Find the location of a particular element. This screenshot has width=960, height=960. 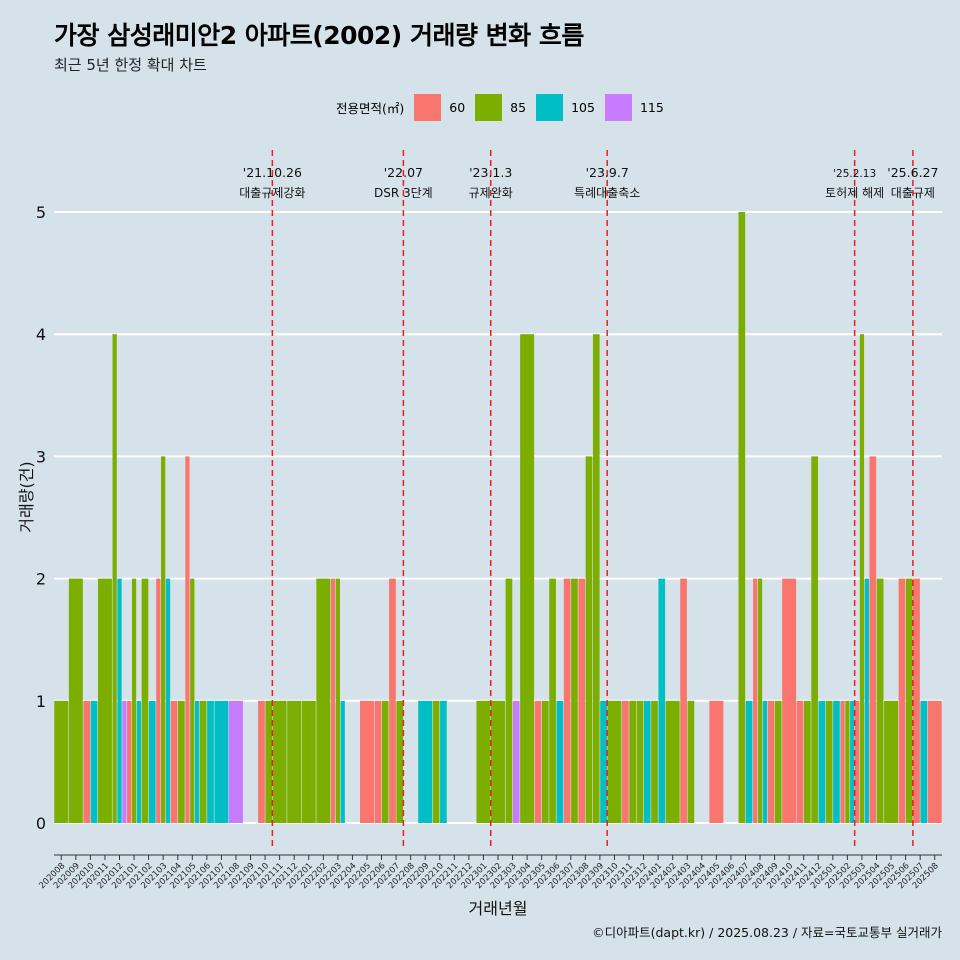

chart-subtitle: 최근 5년 한정 확대 차트 is located at coordinates (130, 65).